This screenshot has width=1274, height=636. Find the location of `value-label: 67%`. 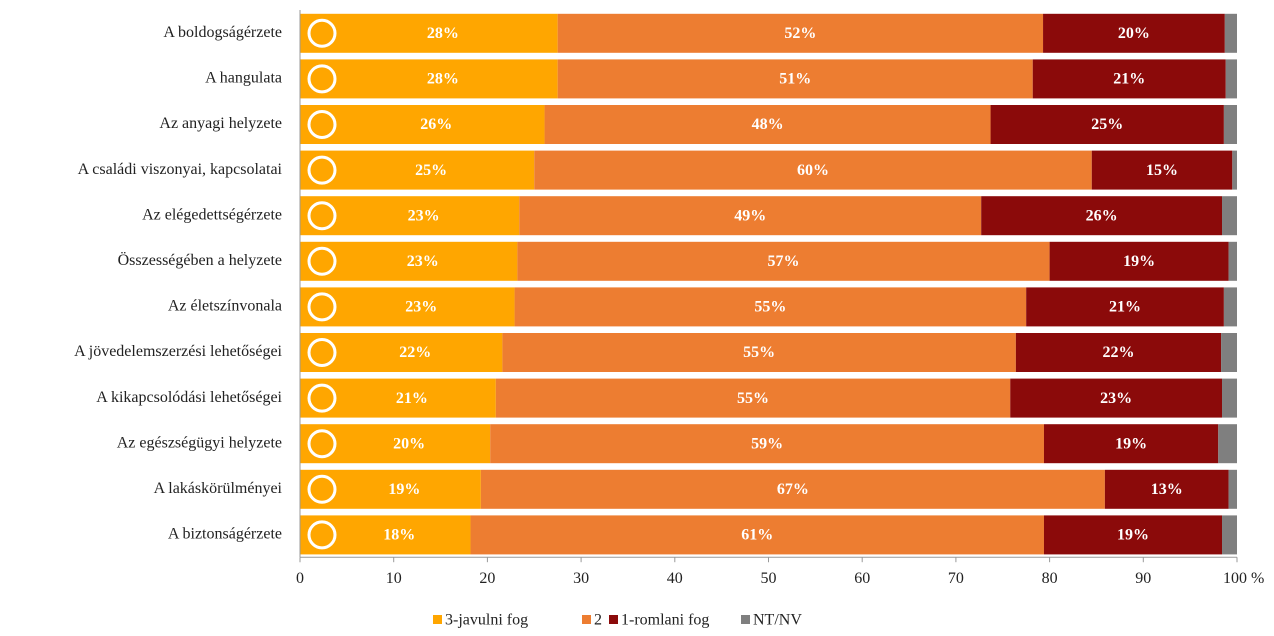

value-label: 67% is located at coordinates (793, 489).